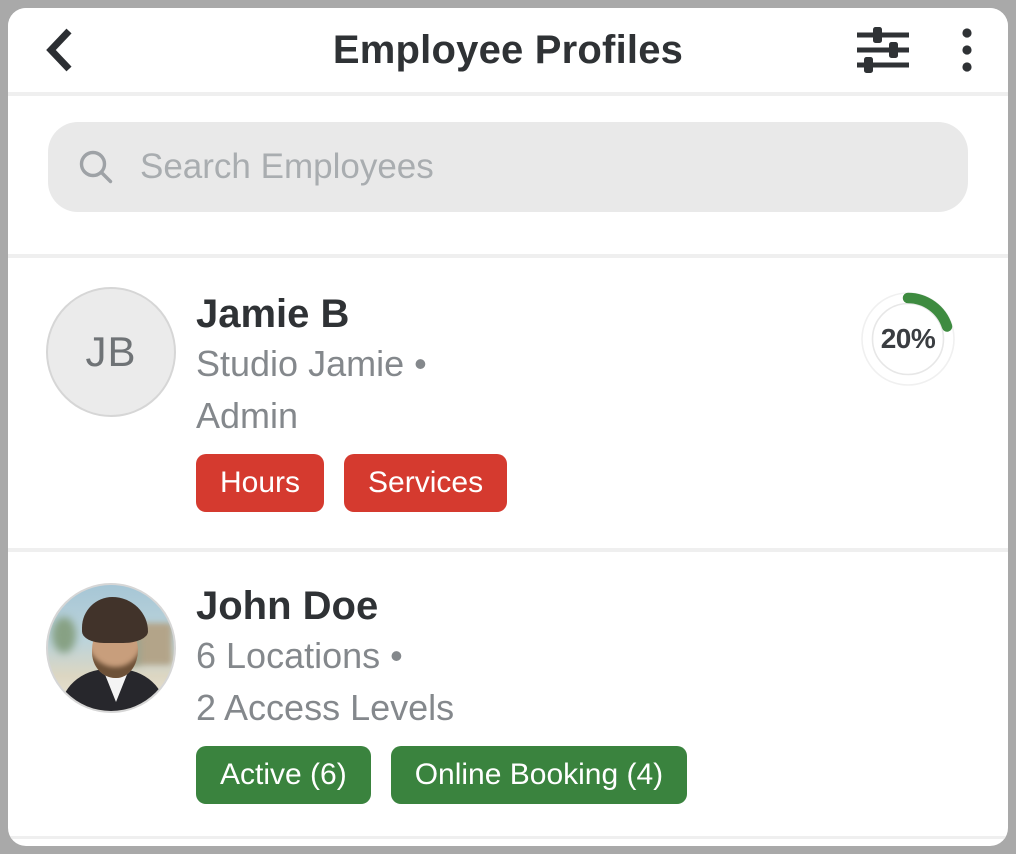 This screenshot has height=854, width=1016. What do you see at coordinates (508, 550) in the screenshot?
I see `row-divider` at bounding box center [508, 550].